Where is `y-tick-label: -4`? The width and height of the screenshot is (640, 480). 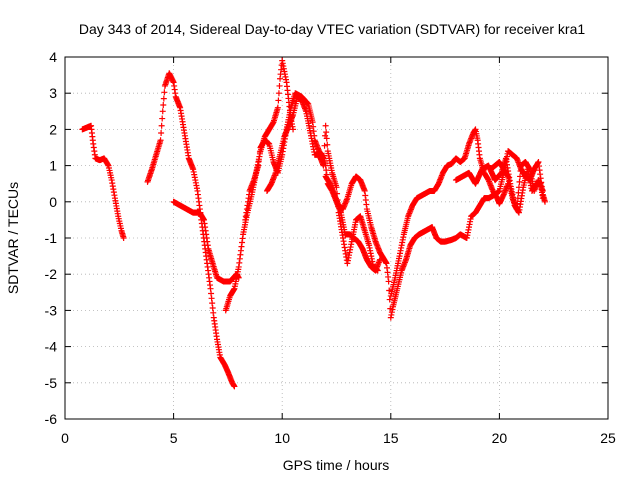
y-tick-label: -4 is located at coordinates (51, 347).